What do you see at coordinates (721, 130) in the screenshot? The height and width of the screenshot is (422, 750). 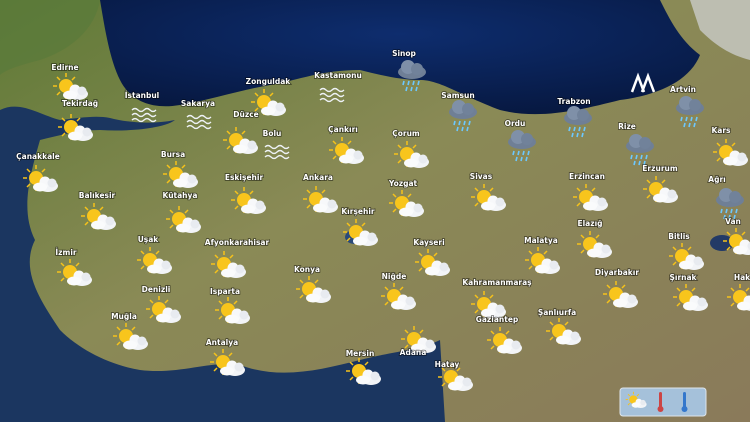 I see `city-label: Kars` at bounding box center [721, 130].